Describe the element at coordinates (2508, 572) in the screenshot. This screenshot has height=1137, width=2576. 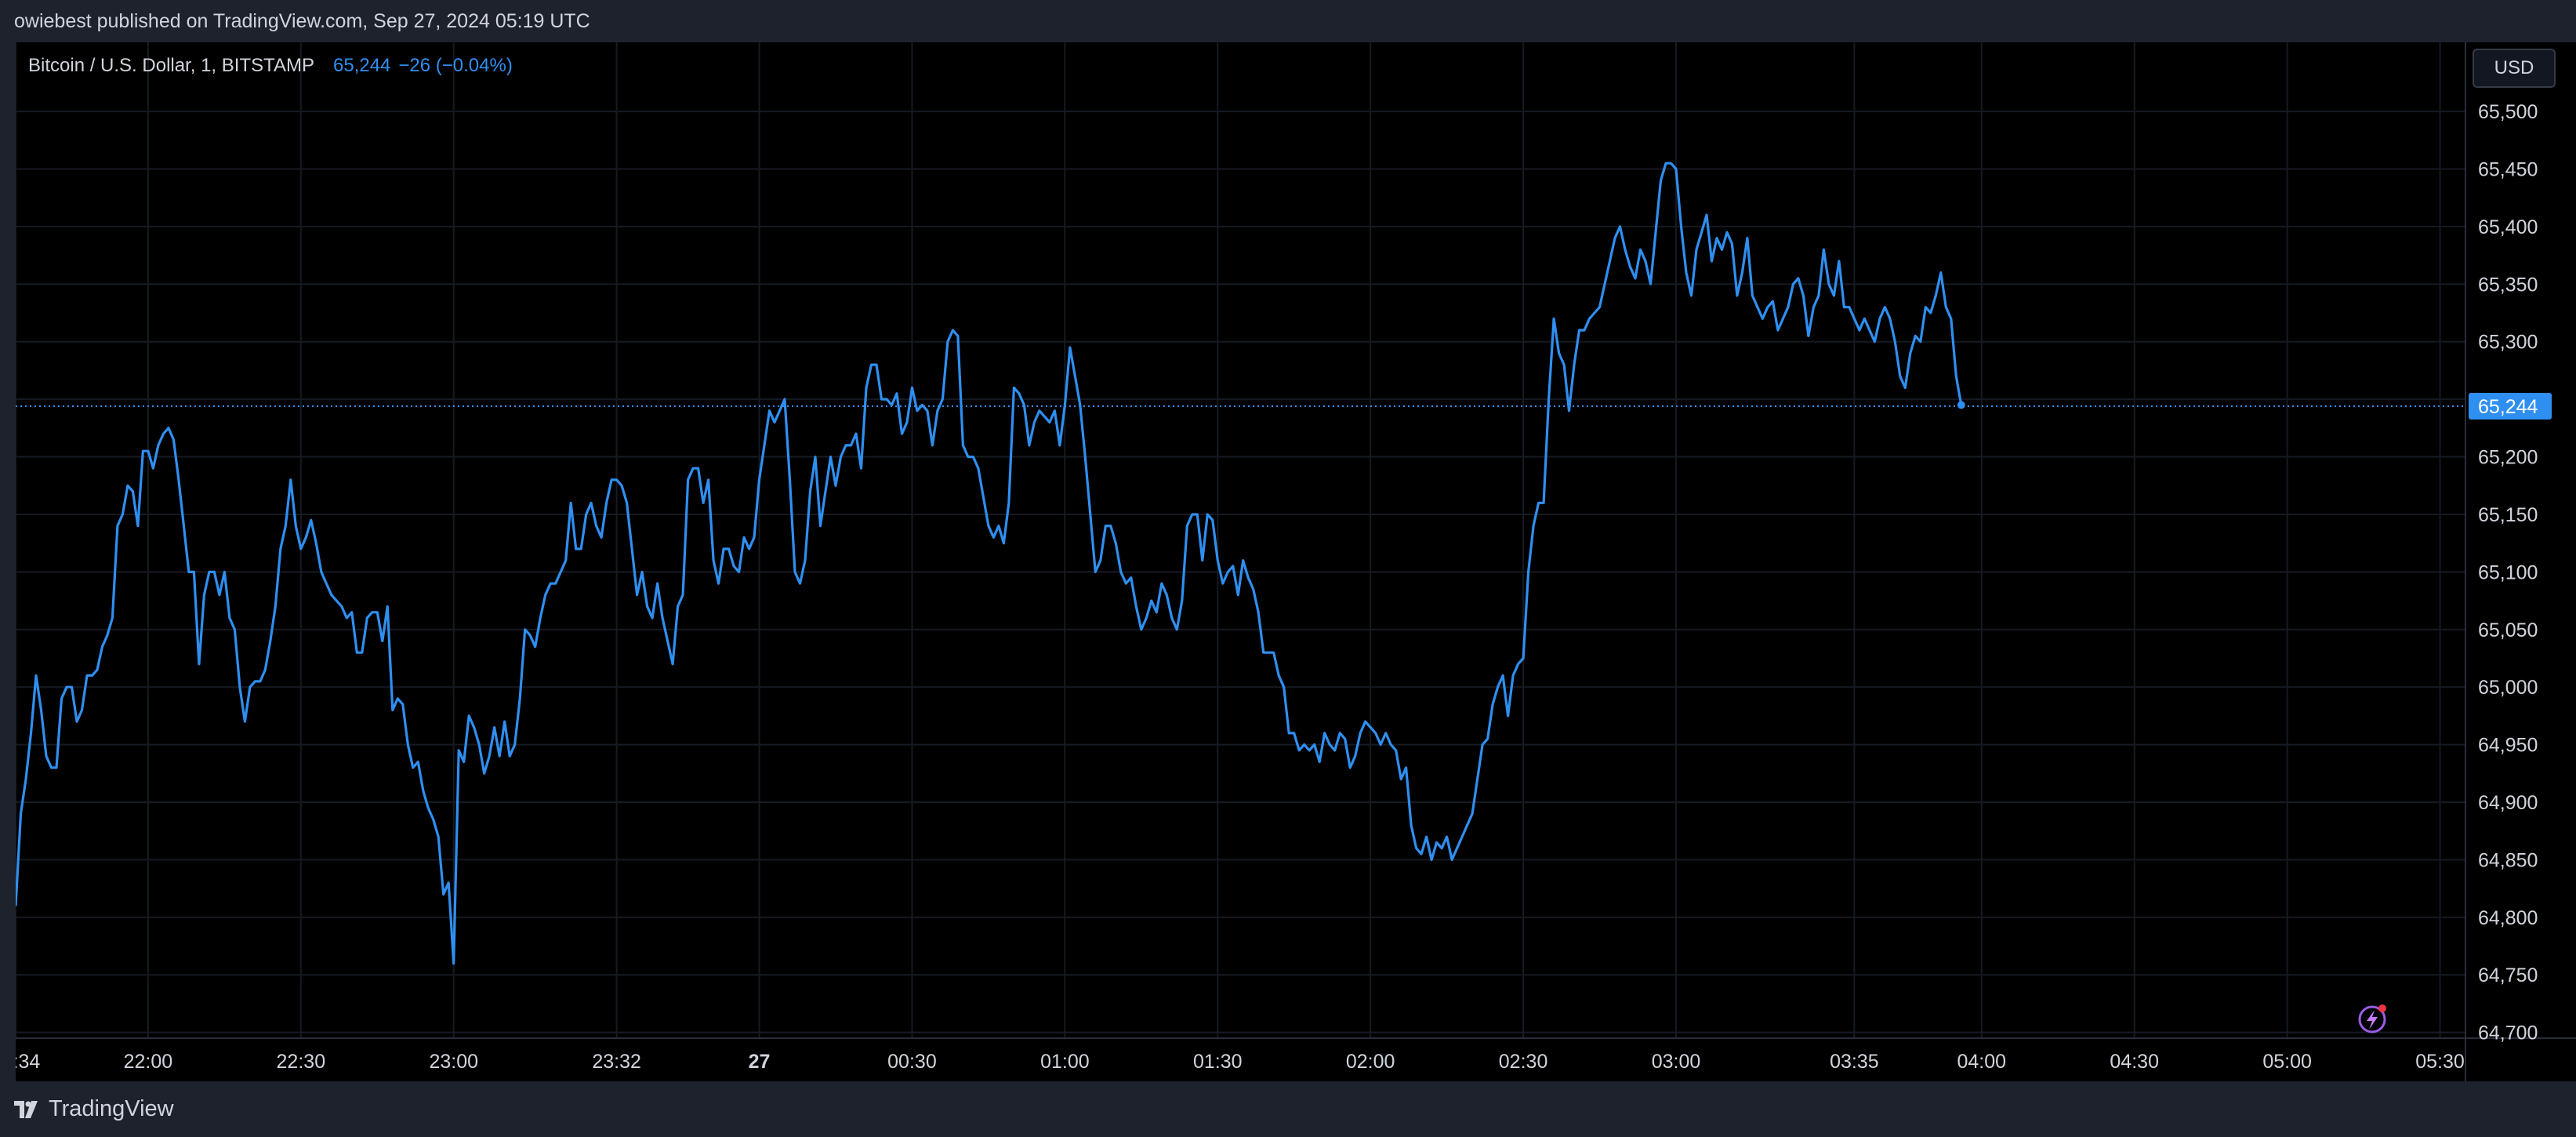
I see `y-tick-label: 65,100` at that location.